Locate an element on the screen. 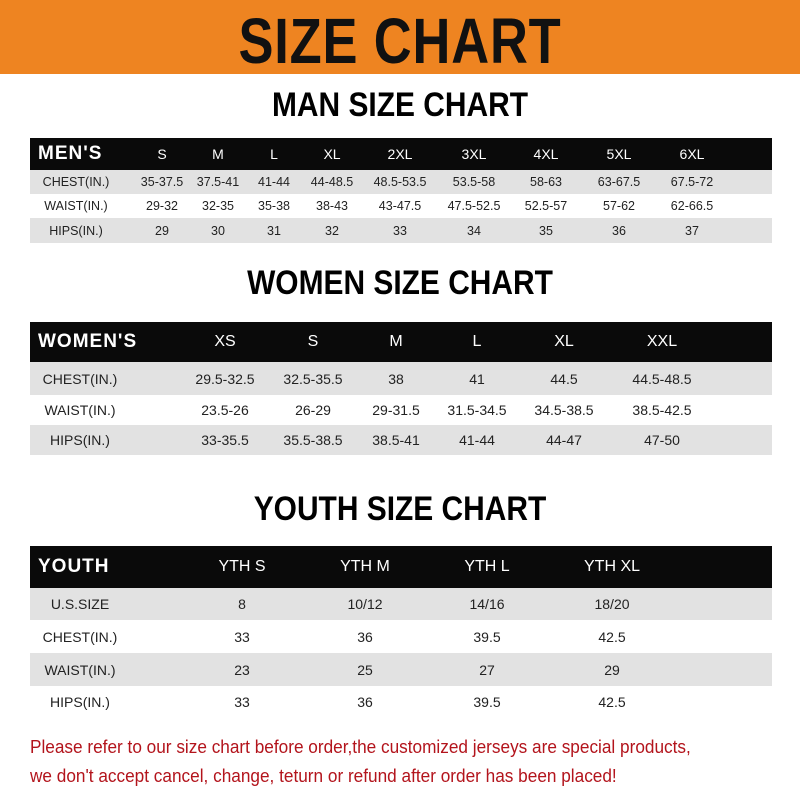  table-cell: 43-47.5 is located at coordinates (400, 206).